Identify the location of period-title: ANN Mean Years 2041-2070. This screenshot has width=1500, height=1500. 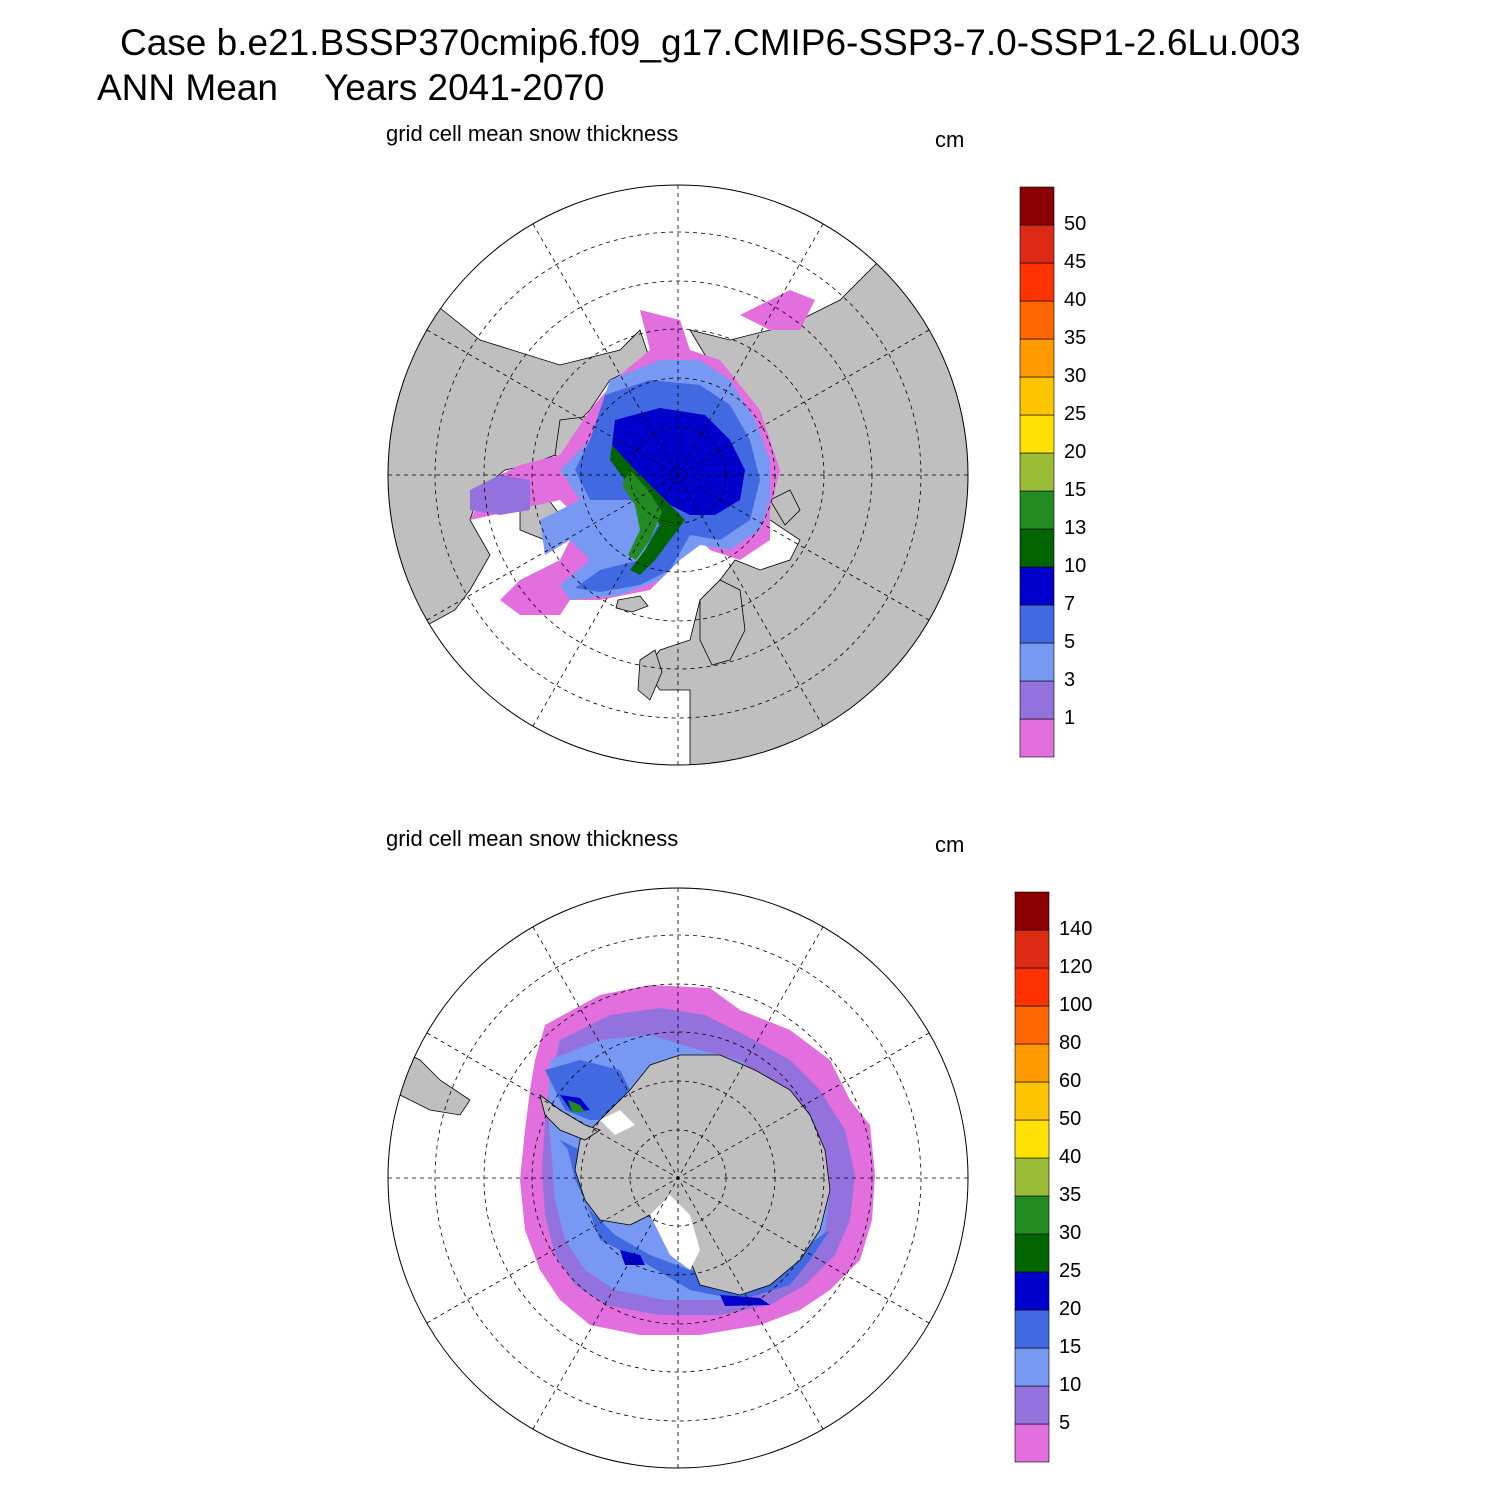
(350, 87).